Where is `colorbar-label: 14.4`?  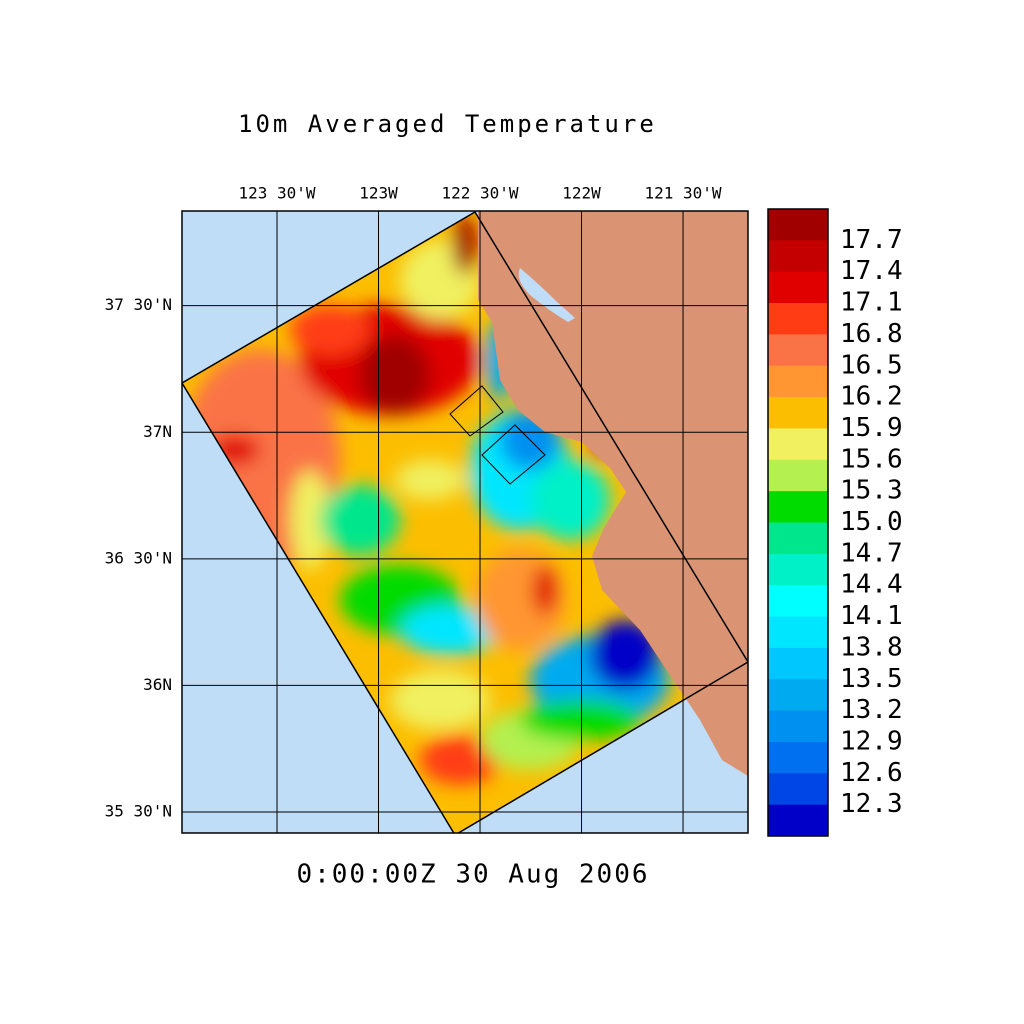 colorbar-label: 14.4 is located at coordinates (871, 585).